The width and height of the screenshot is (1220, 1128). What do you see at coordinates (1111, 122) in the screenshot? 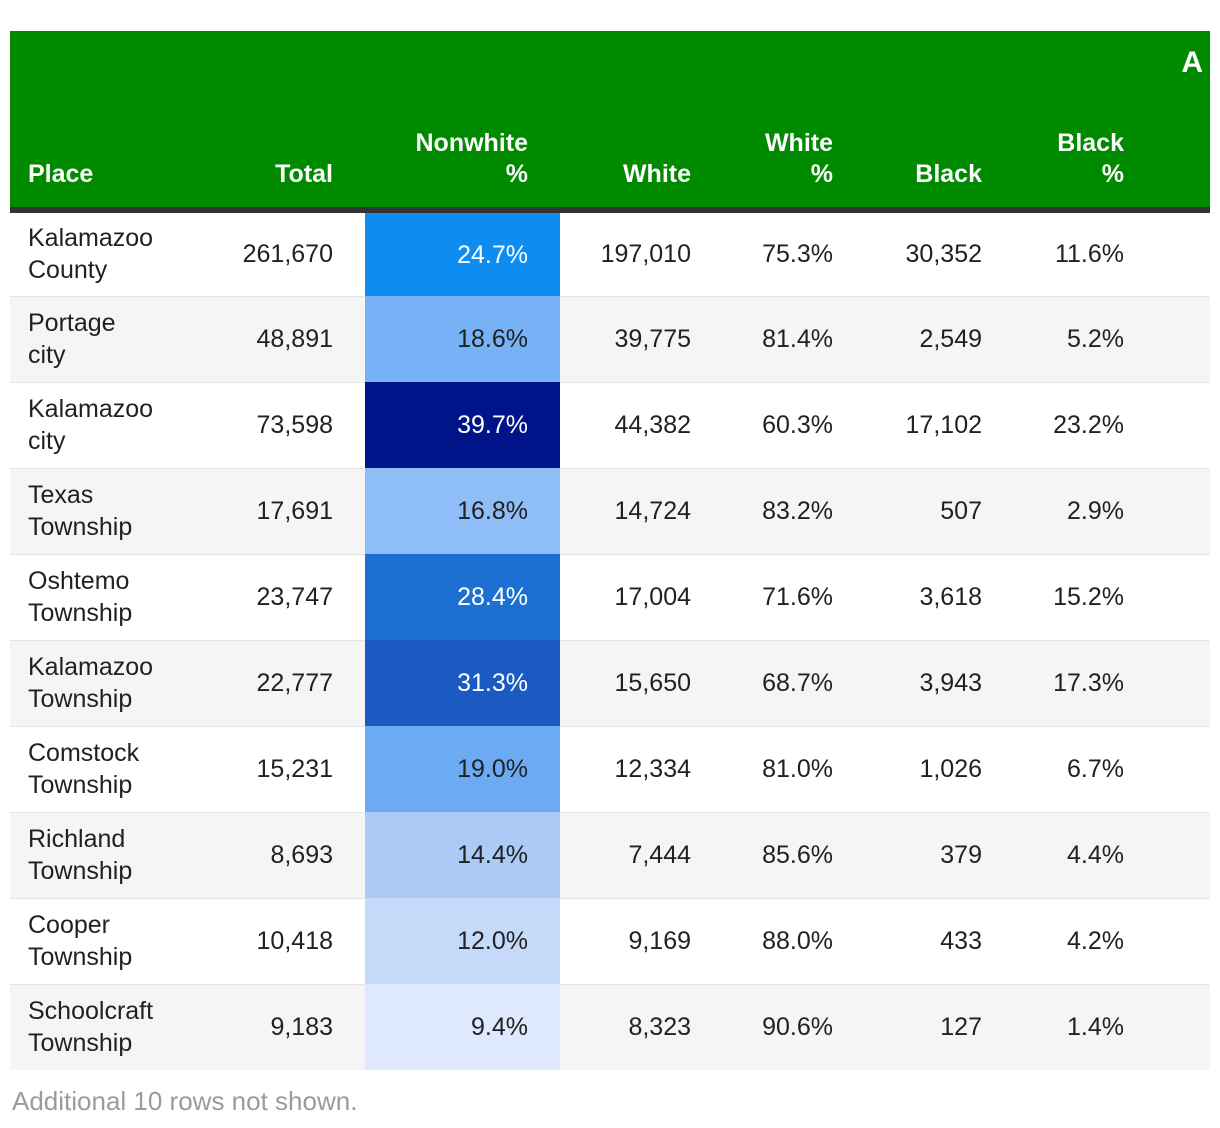
I see `column-header-black_pct: Black%` at bounding box center [1111, 122].